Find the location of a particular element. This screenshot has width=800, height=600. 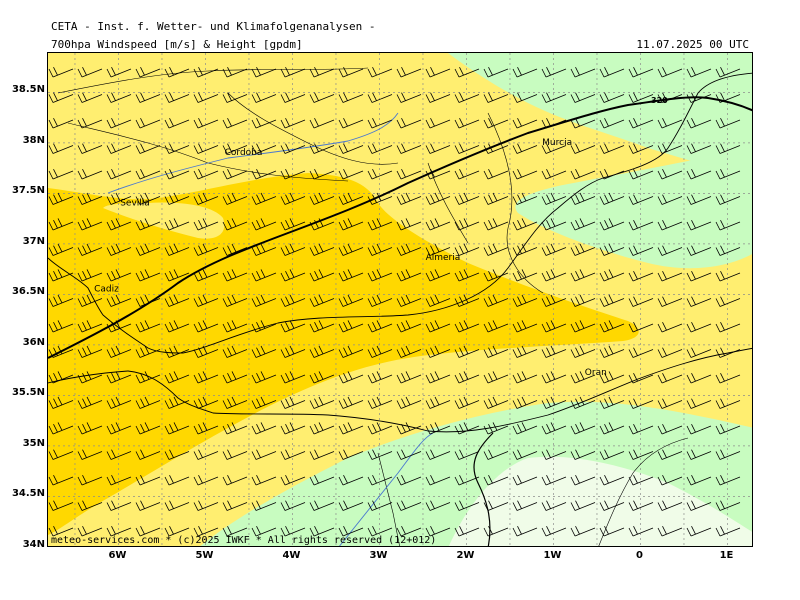

latitude-tick-label: 37N is located at coordinates (33, 241).